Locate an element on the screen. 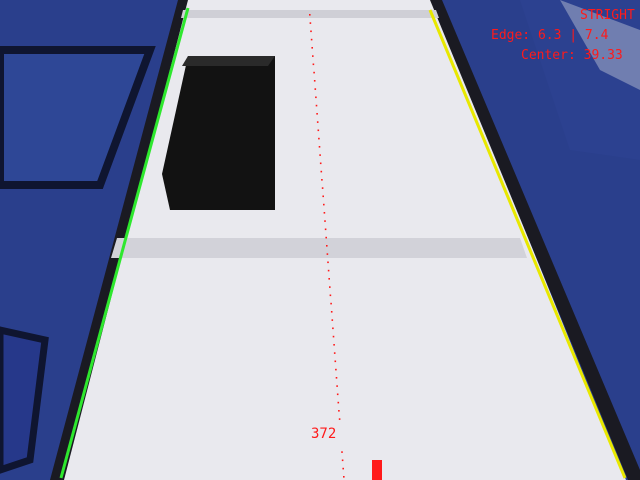 The image size is (640, 480). target-distance-label: 372 is located at coordinates (324, 434).